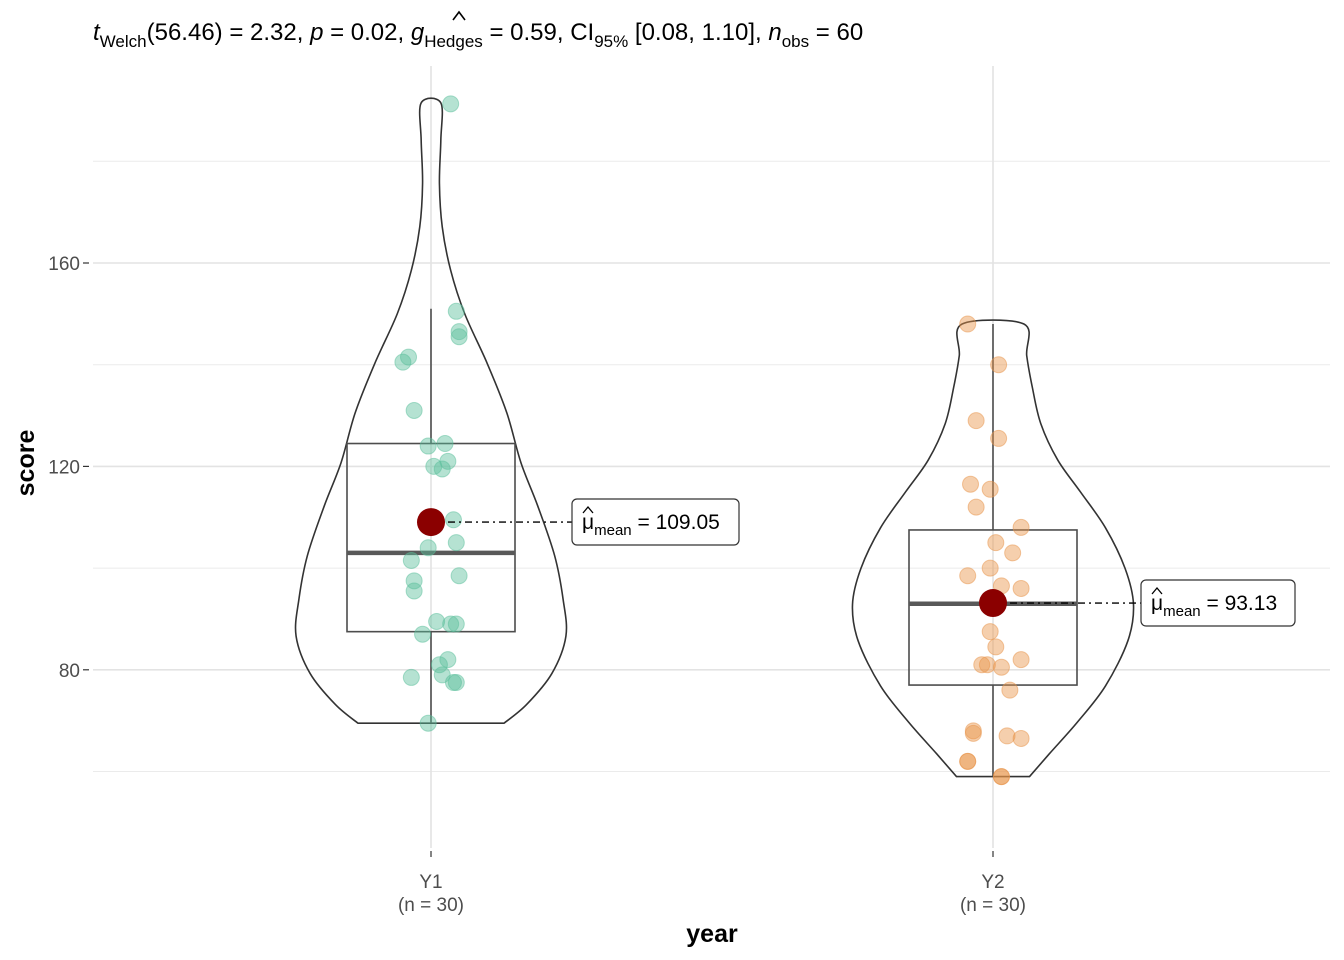 The height and width of the screenshot is (960, 1344). Describe the element at coordinates (538, 32) in the screenshot. I see `g-value: = 0.59, CI` at that location.